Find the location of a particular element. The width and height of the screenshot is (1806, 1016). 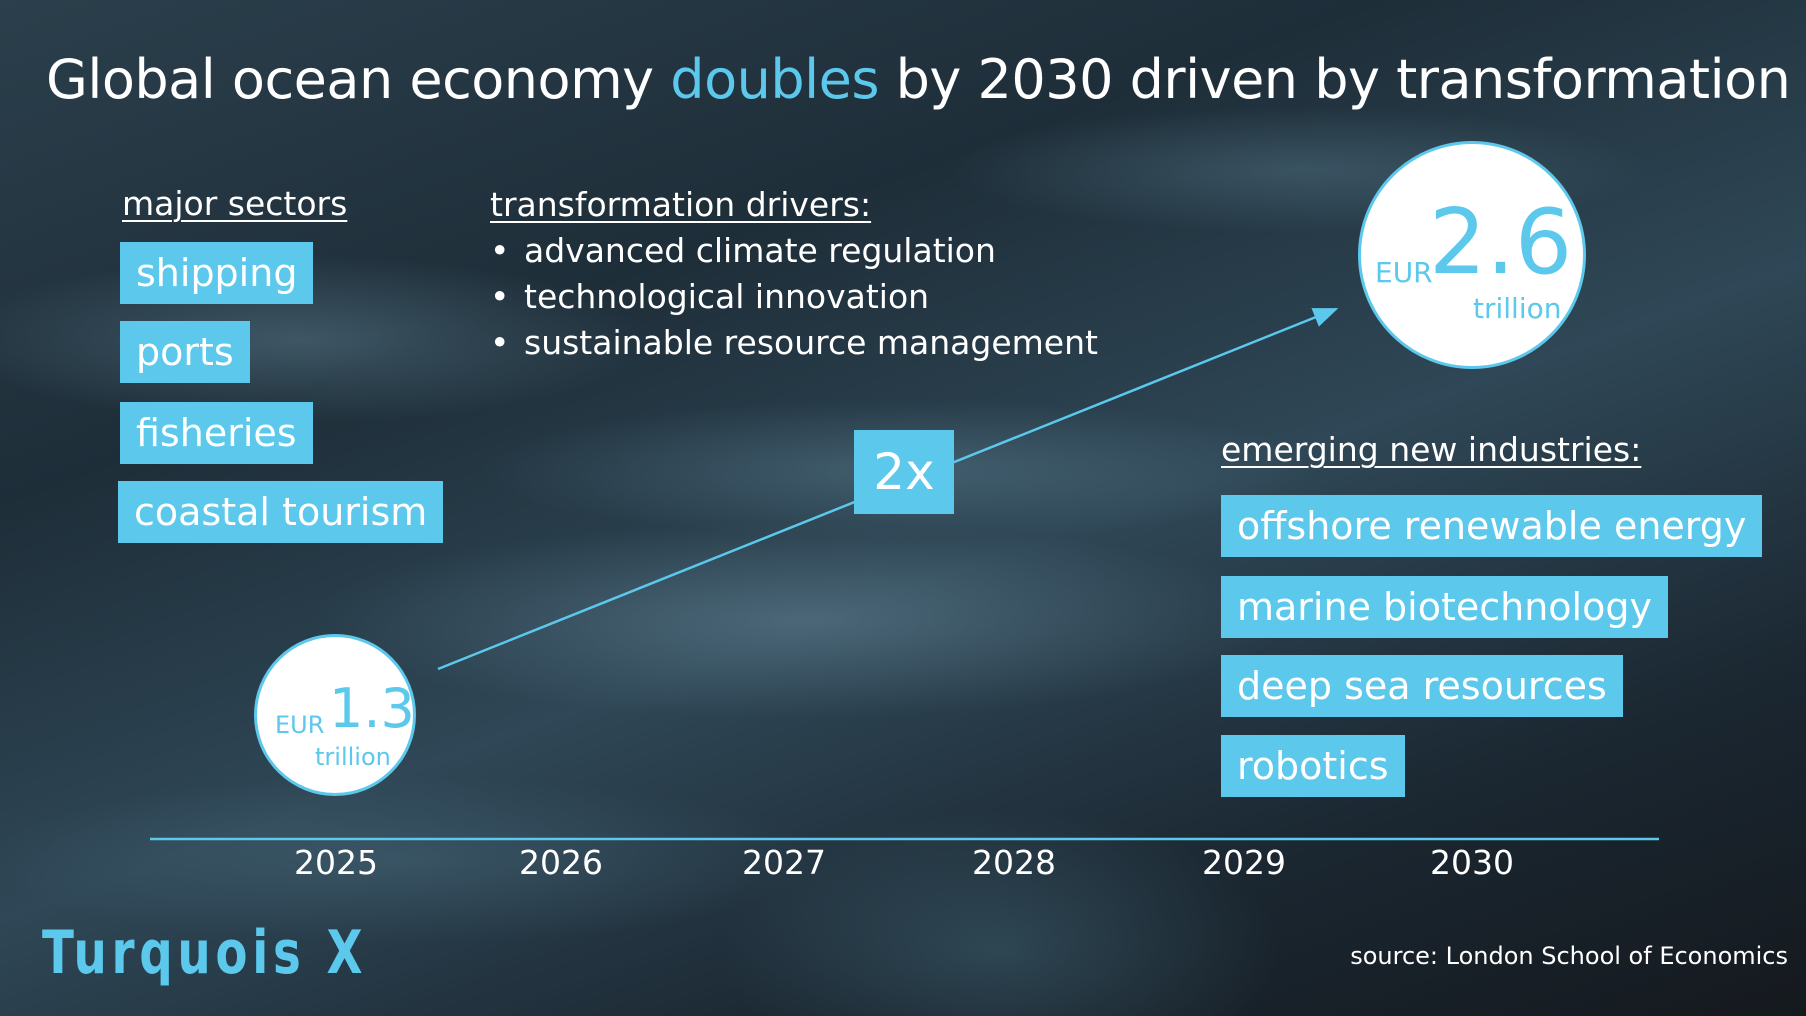

source-note: source: London School of Economics is located at coordinates (1569, 956).